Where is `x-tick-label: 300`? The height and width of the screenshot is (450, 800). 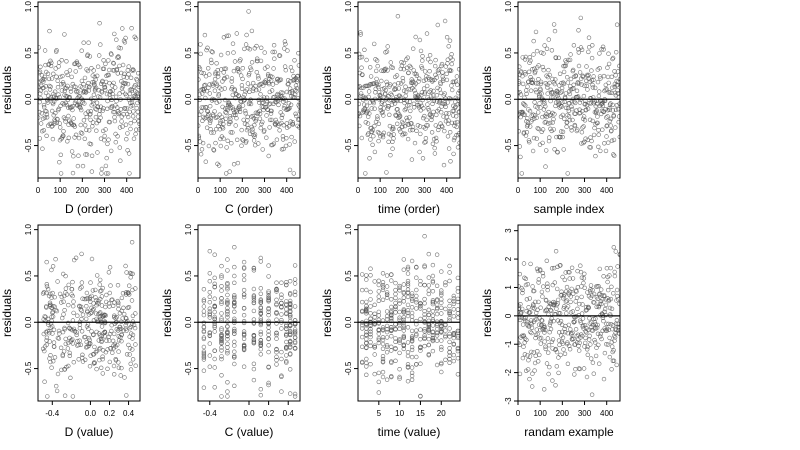
x-tick-label: 300 is located at coordinates (105, 190).